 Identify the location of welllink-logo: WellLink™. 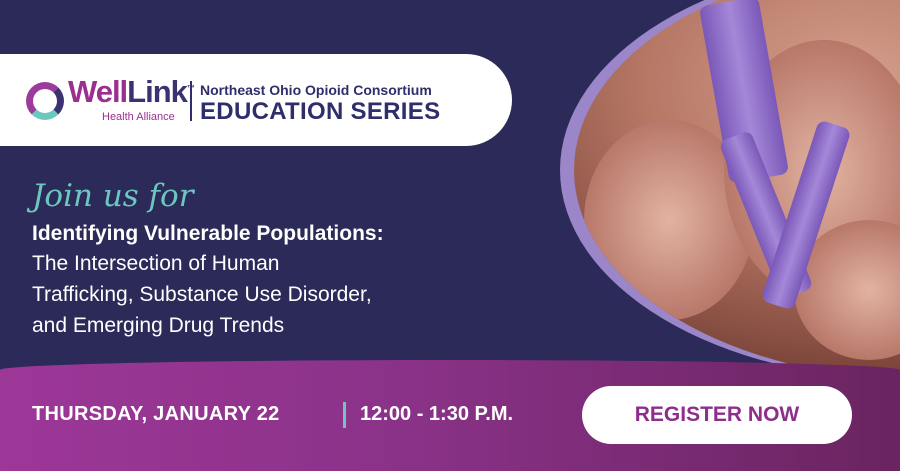
(131, 92).